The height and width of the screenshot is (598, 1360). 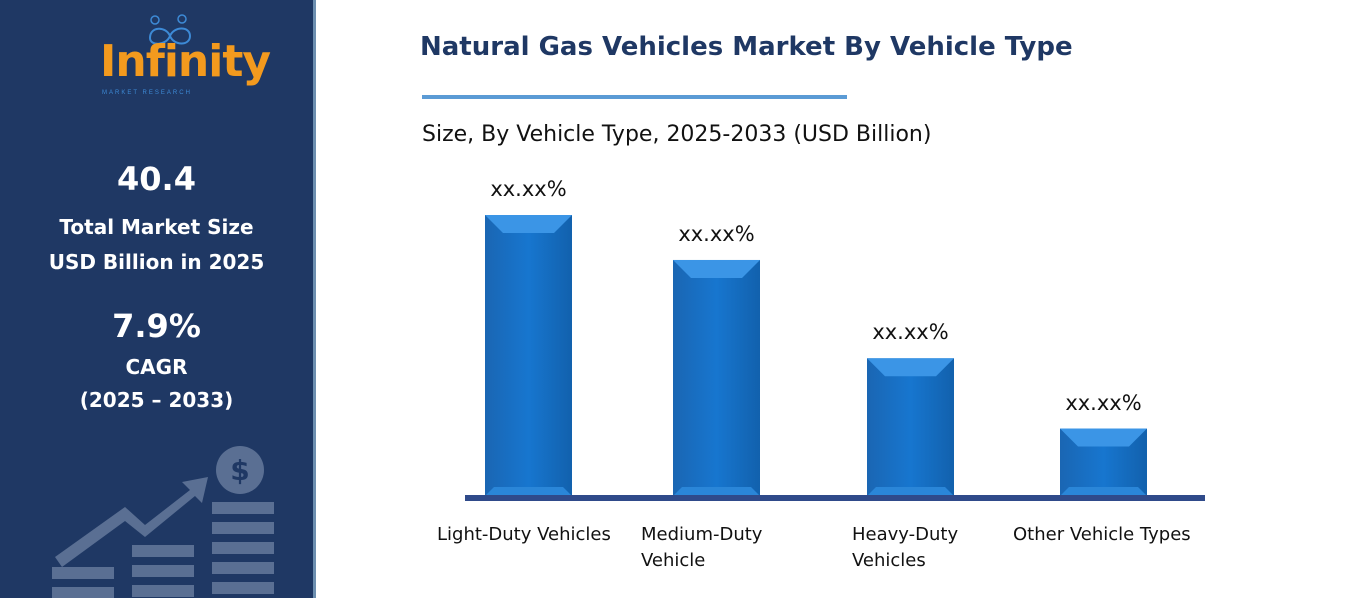 I want to click on category-label: Medium-Duty Vehicle, so click(x=701, y=548).